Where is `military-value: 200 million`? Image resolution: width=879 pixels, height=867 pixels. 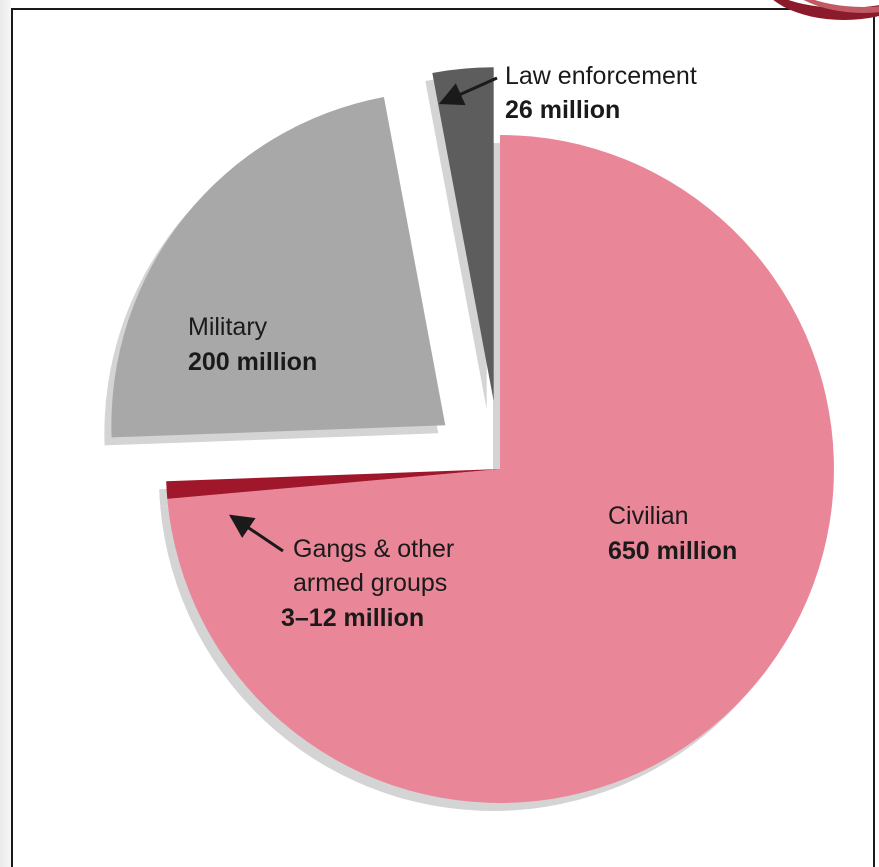
military-value: 200 million is located at coordinates (252, 362).